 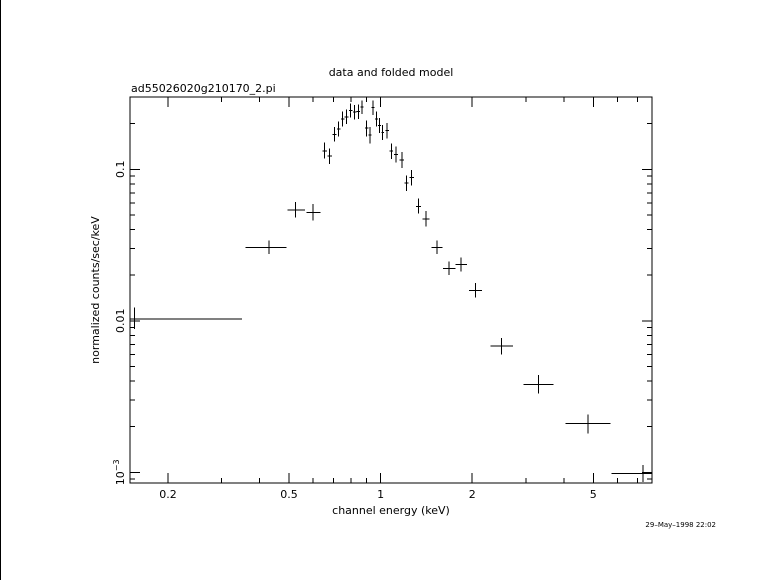 What do you see at coordinates (391, 72) in the screenshot?
I see `chart-title: data and folded model` at bounding box center [391, 72].